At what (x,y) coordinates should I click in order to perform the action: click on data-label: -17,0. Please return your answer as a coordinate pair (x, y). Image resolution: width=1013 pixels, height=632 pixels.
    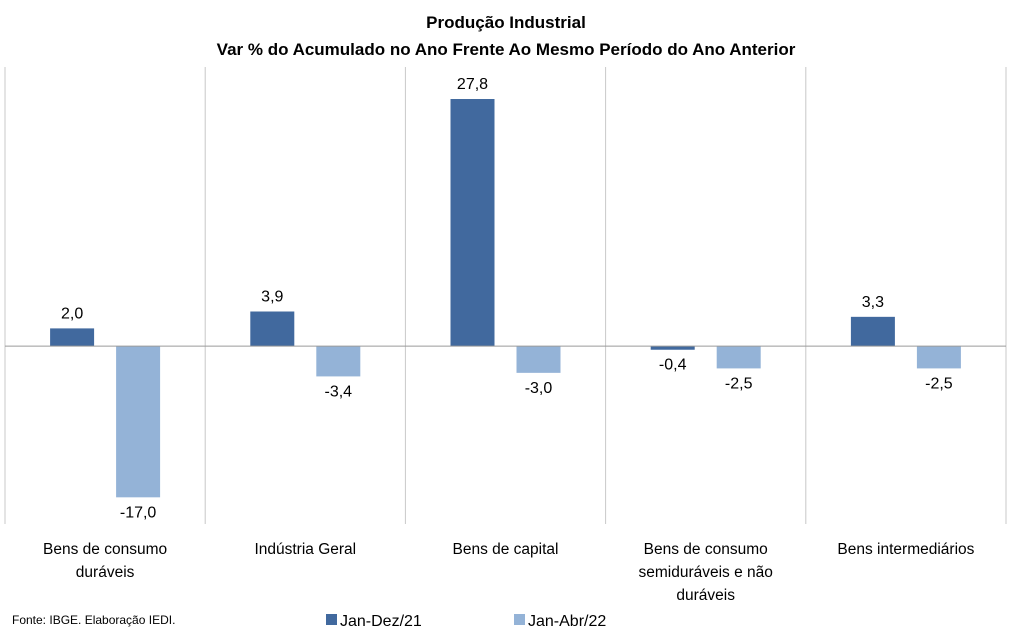
    Looking at the image, I should click on (138, 512).